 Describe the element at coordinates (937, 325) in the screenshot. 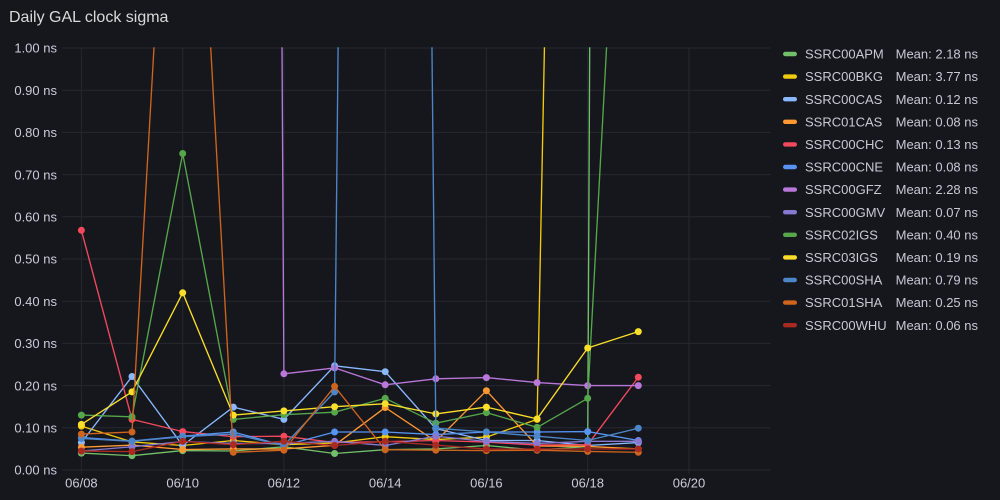

I see `svg-text: Mean: 0.06 ns` at that location.